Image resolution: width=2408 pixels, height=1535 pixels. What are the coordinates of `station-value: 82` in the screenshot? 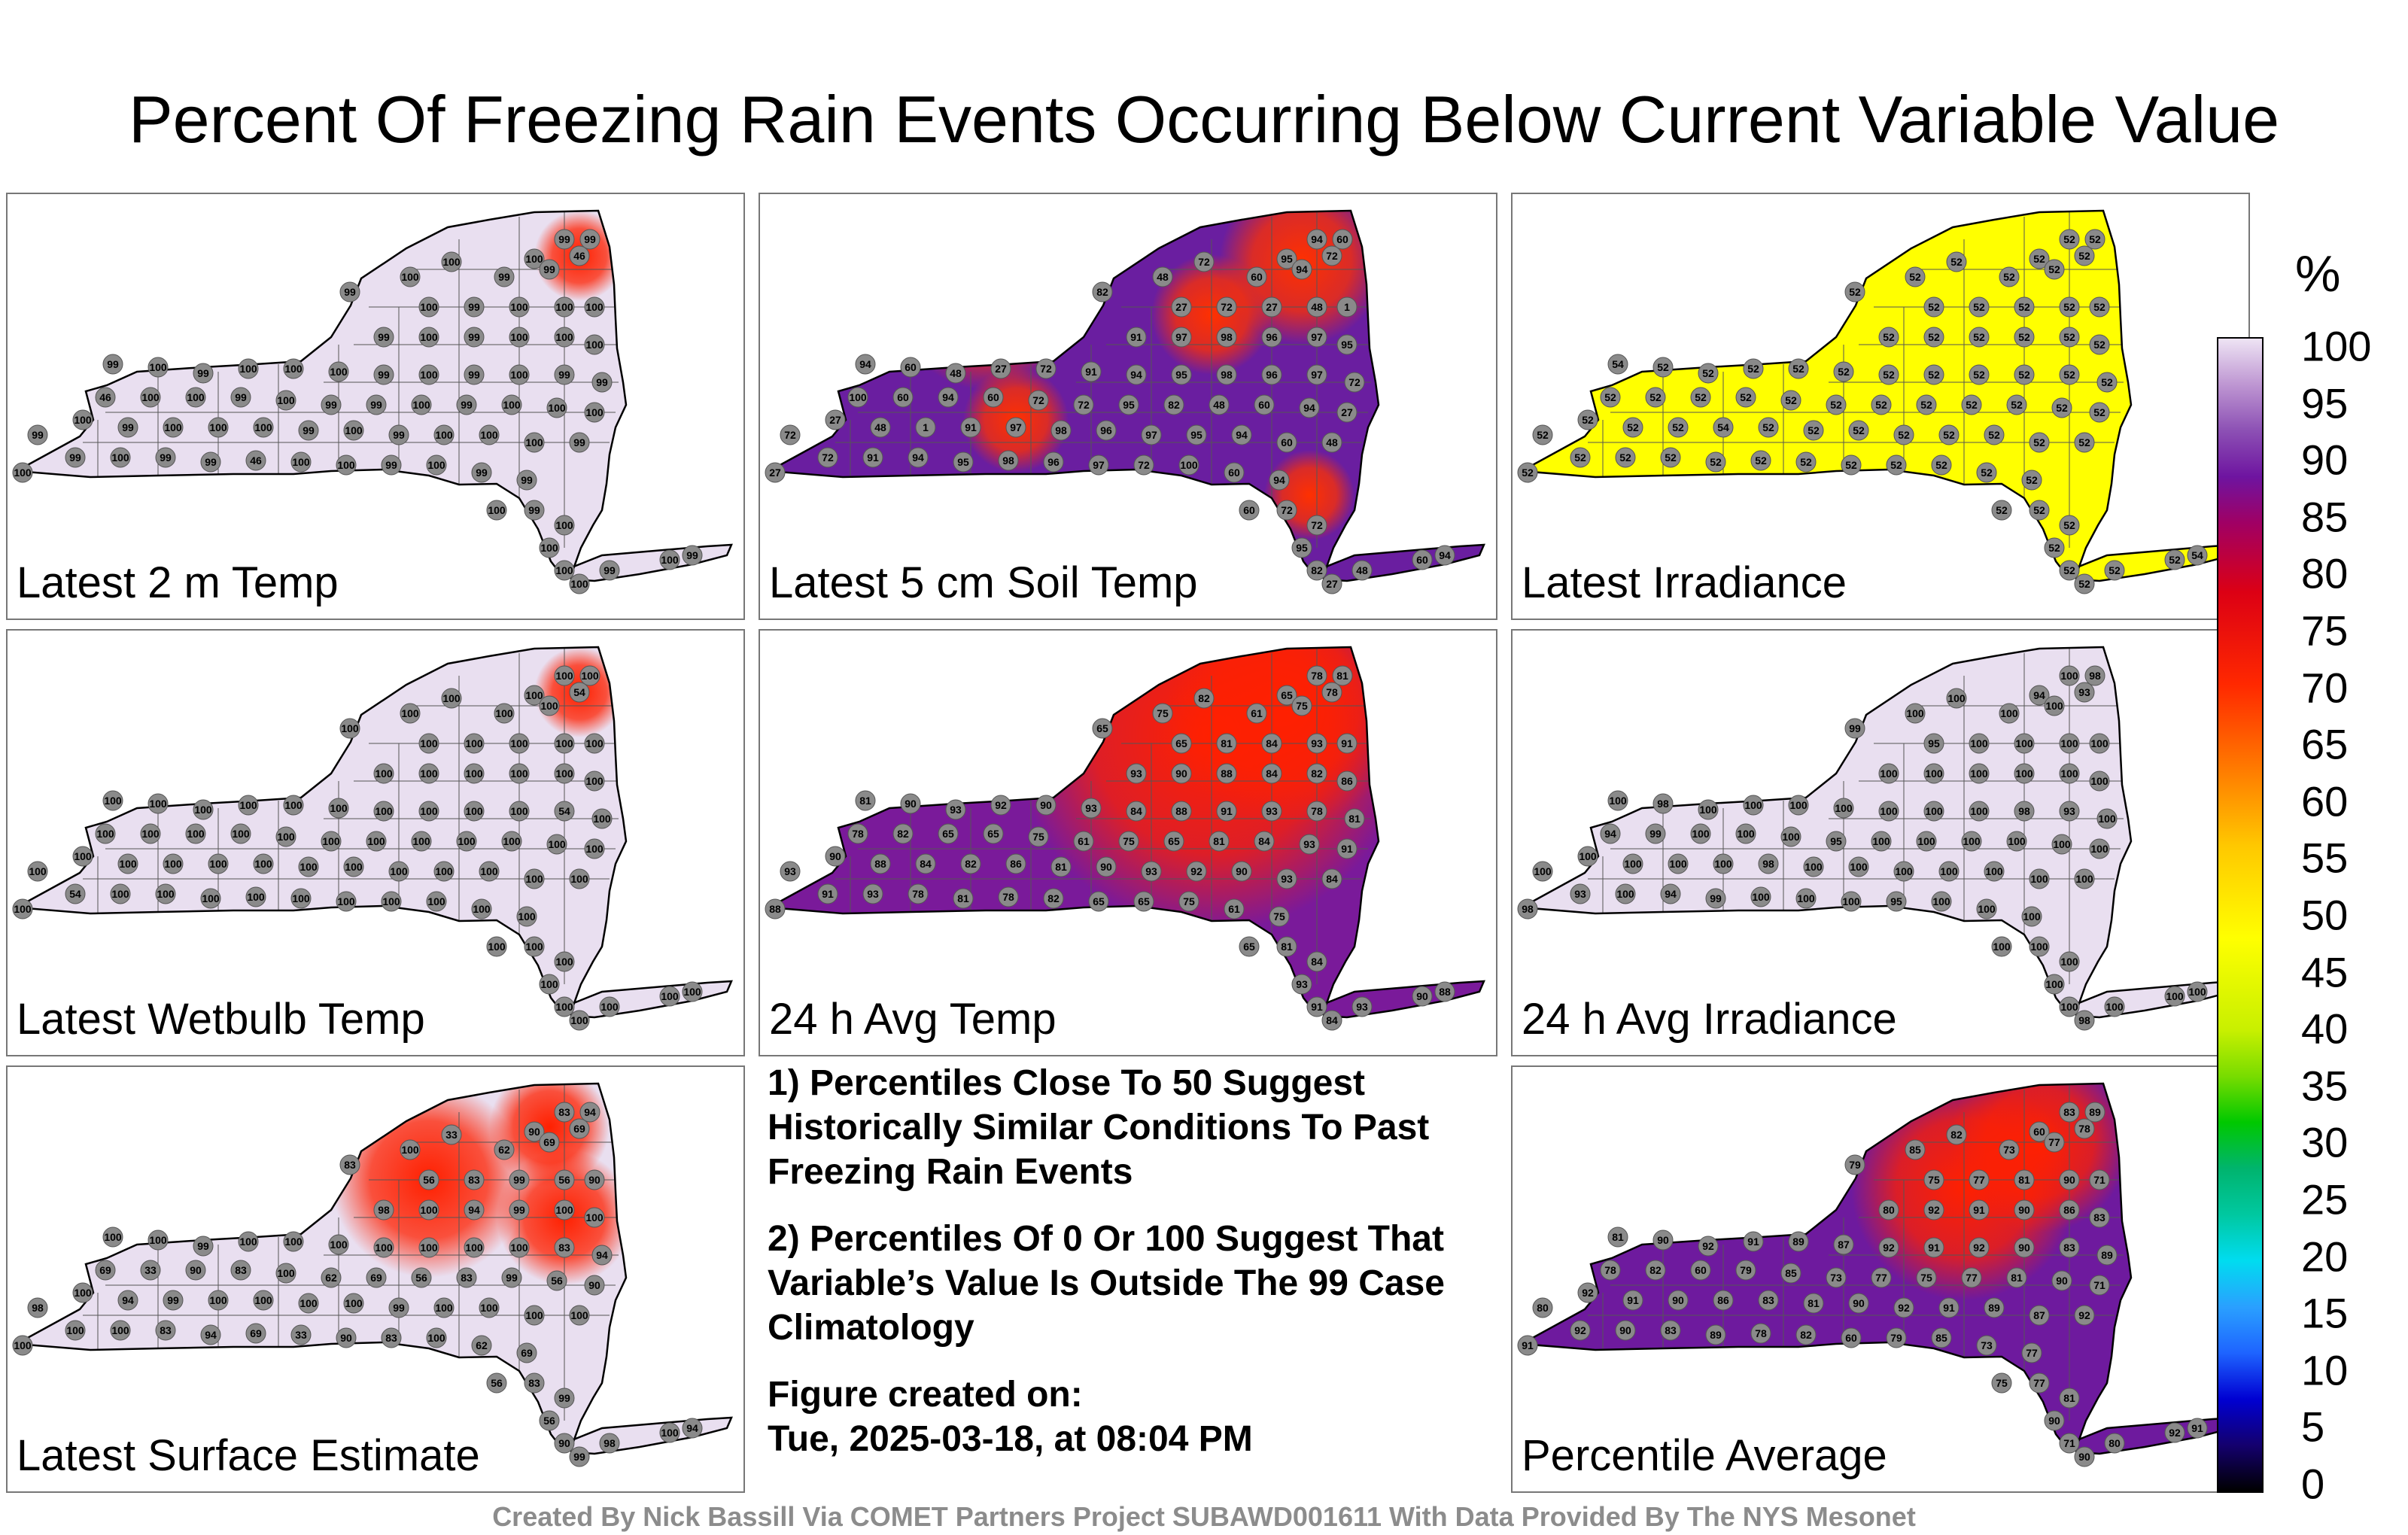 It's located at (1204, 698).